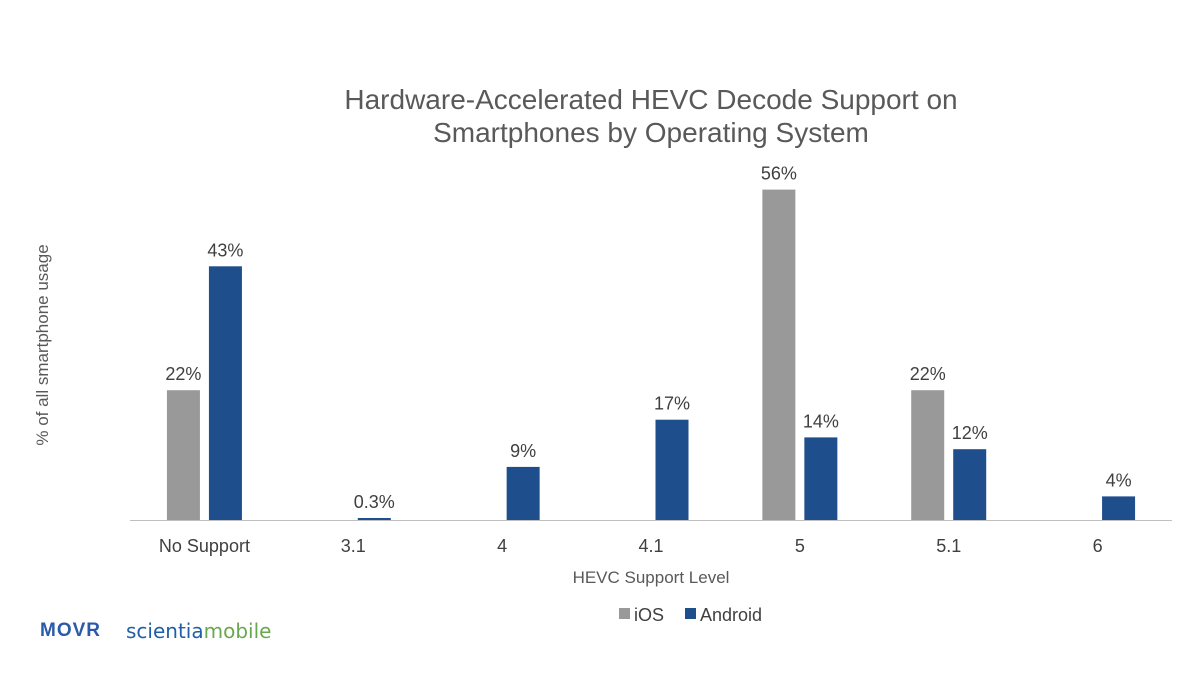 This screenshot has width=1200, height=675. Describe the element at coordinates (204, 546) in the screenshot. I see `x-tick-label-no-support: No Support` at that location.